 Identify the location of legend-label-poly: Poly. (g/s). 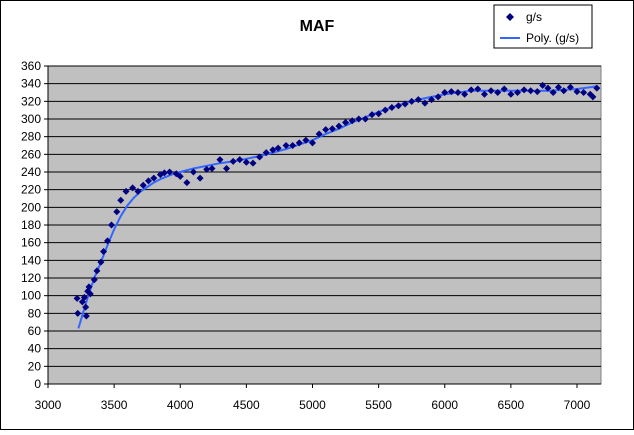
(552, 38).